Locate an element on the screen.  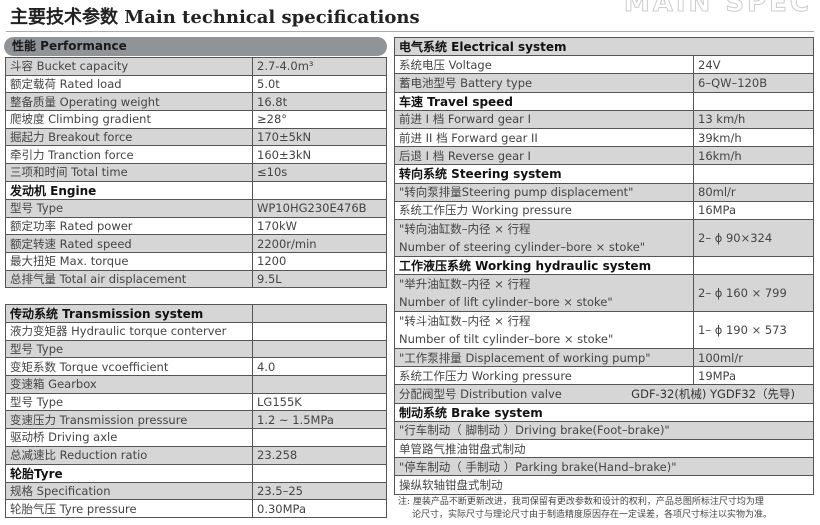
spec-row: "转向泵排量Steering pump displacement" 80ml/r is located at coordinates (604, 192).